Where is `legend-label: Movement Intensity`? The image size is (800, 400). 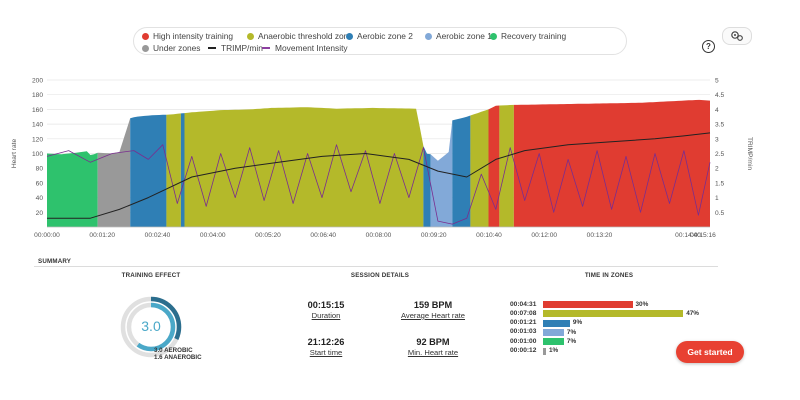
legend-label: Movement Intensity is located at coordinates (311, 48).